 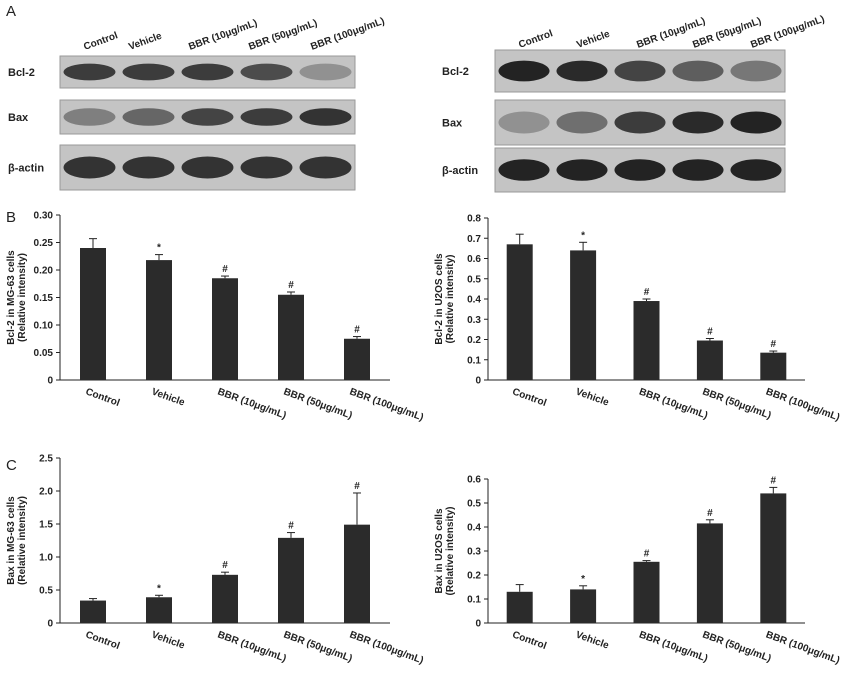 I want to click on panel-label: B, so click(x=11, y=217).